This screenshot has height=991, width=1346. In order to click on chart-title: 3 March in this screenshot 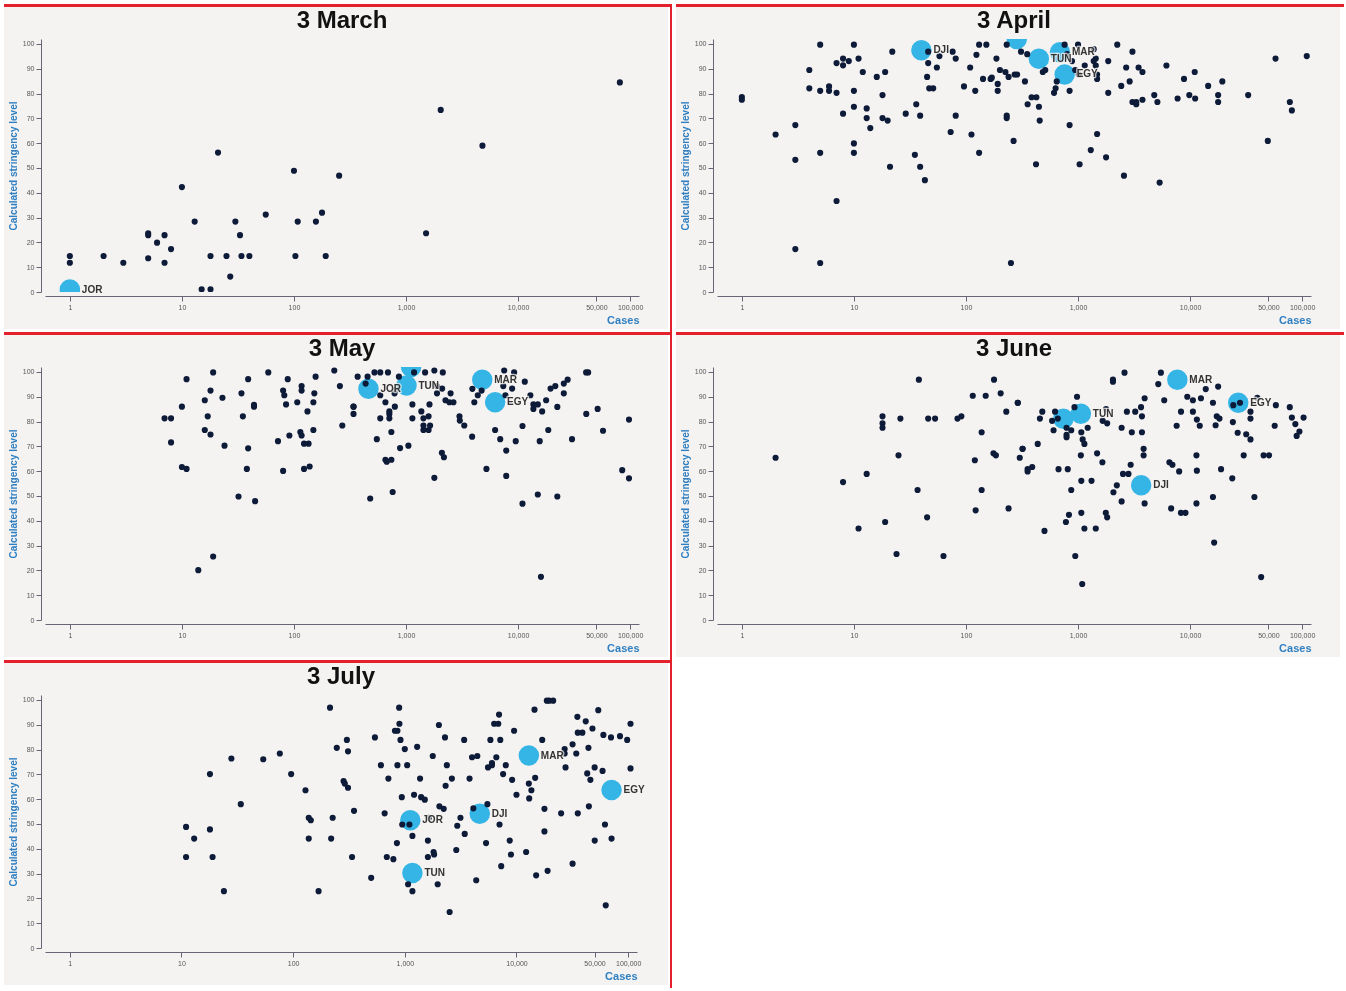, I will do `click(342, 19)`.